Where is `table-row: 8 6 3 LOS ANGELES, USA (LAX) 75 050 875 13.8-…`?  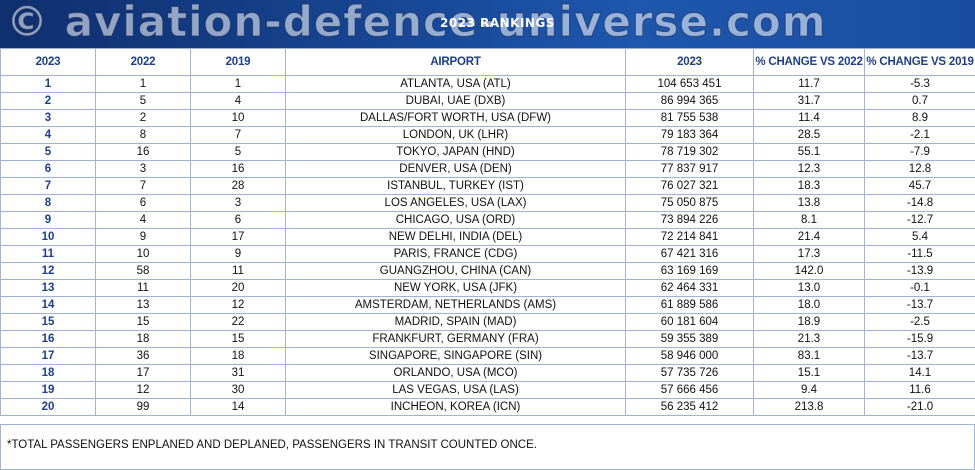 table-row: 8 6 3 LOS ANGELES, USA (LAX) 75 050 875 13.8-… is located at coordinates (487, 203).